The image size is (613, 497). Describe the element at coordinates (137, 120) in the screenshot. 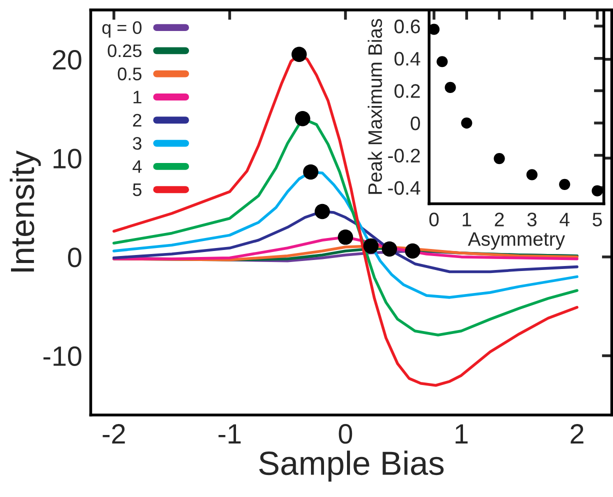

I see `legend-label: 2` at that location.